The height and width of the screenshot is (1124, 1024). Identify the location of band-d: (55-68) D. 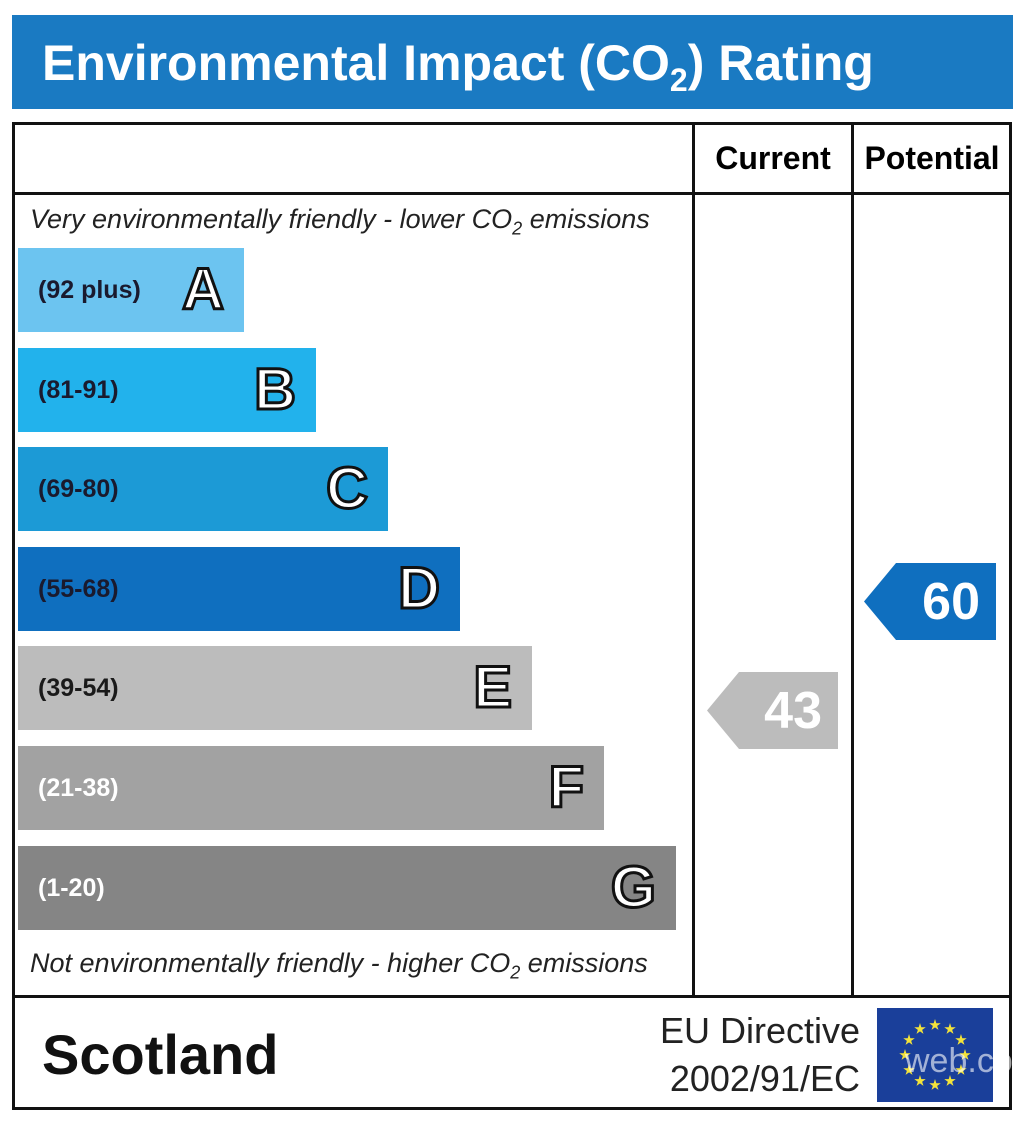
(239, 588).